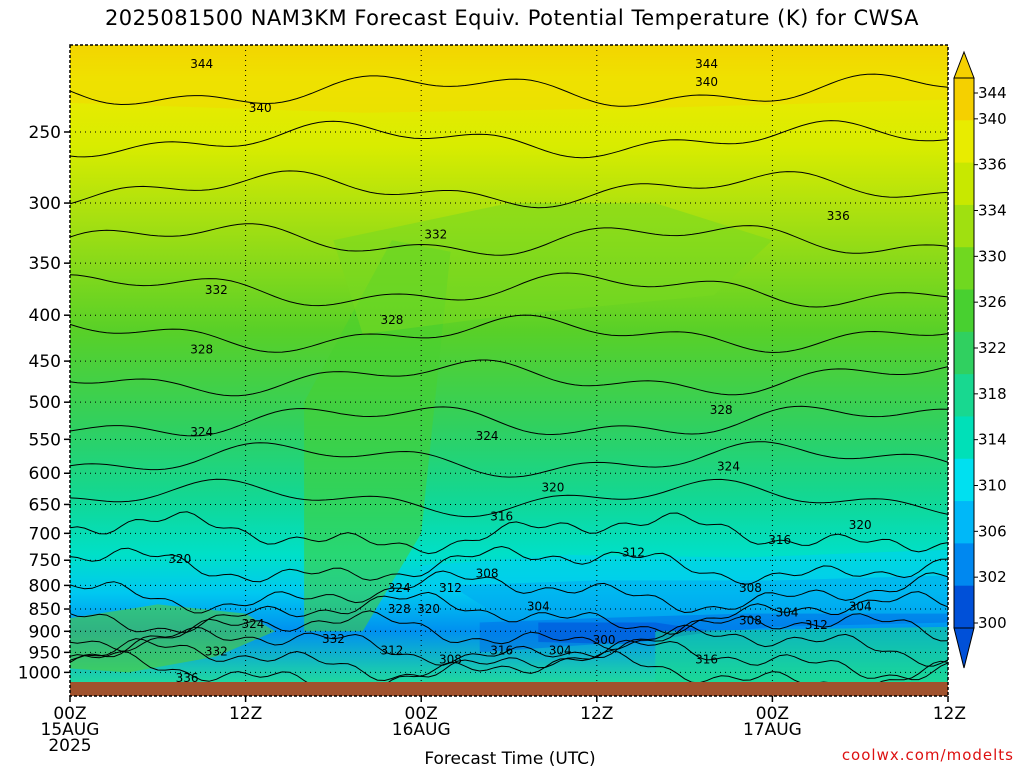 This screenshot has height=768, width=1024. I want to click on y-tick-label: 300, so click(45, 204).